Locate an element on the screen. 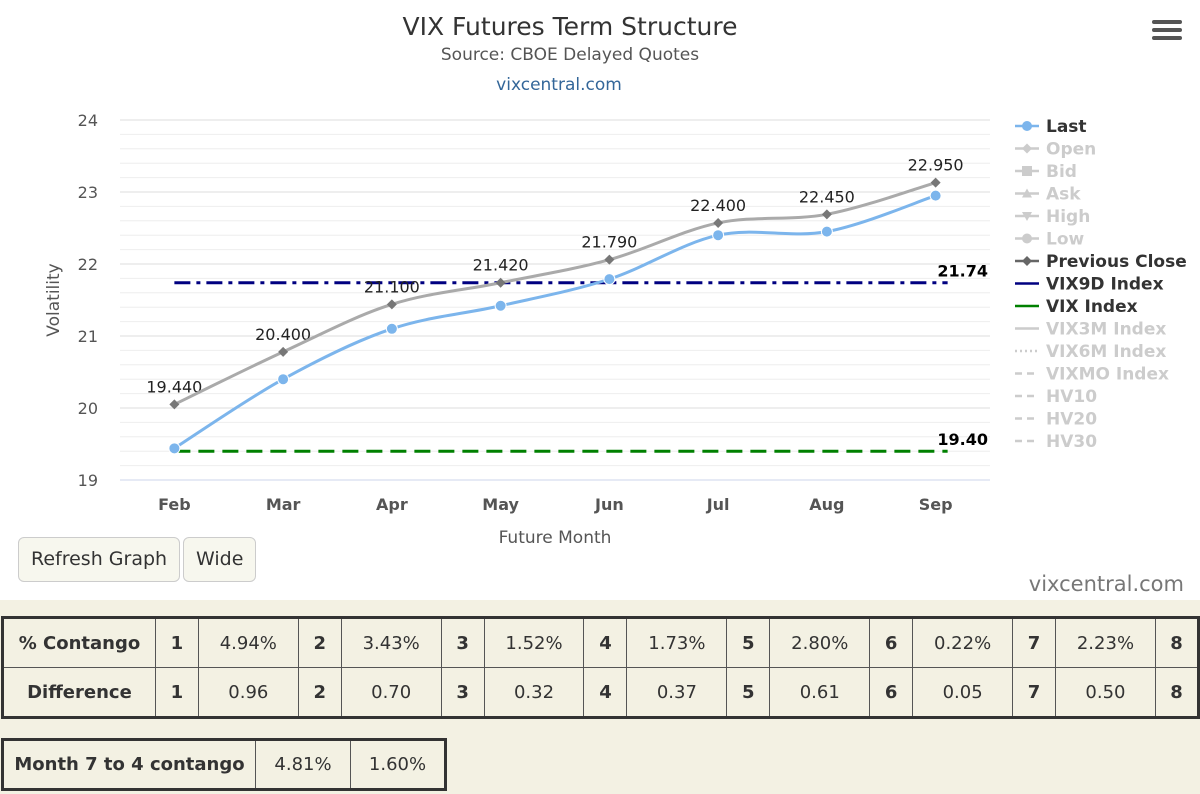 Image resolution: width=1200 pixels, height=794 pixels. data-label: 22.400 is located at coordinates (718, 205).